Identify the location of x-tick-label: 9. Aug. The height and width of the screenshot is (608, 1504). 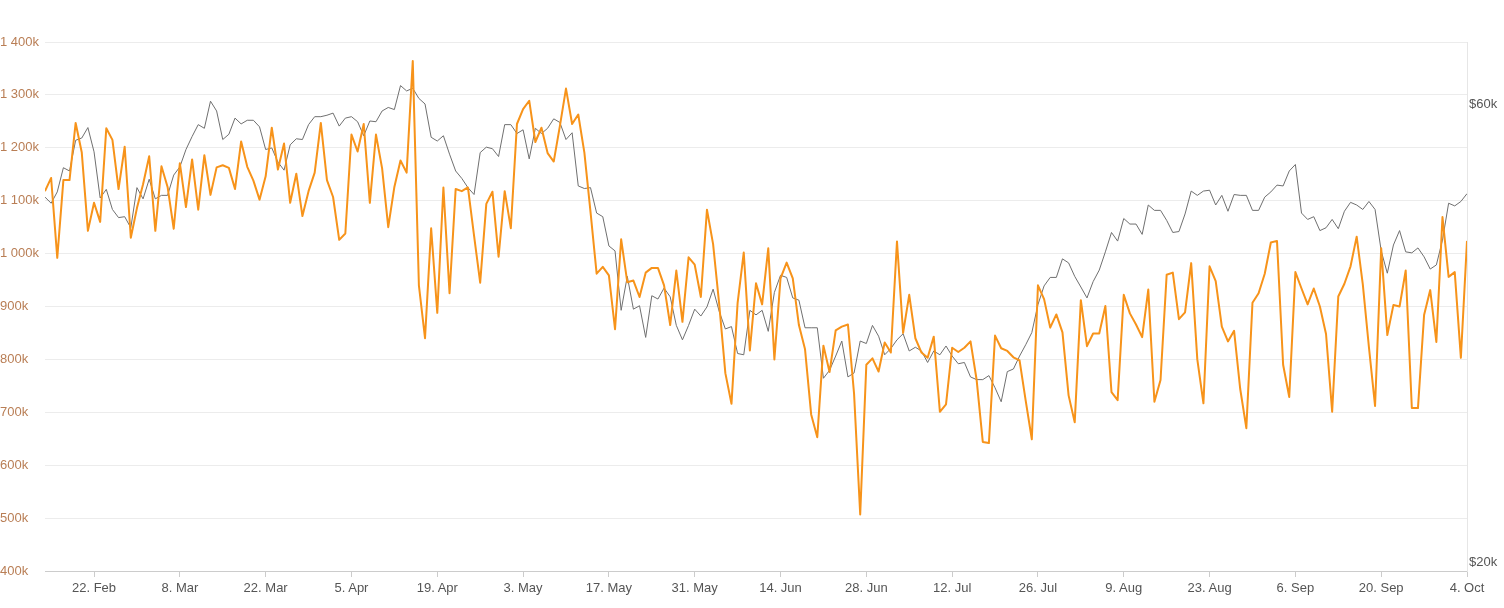
(1124, 588).